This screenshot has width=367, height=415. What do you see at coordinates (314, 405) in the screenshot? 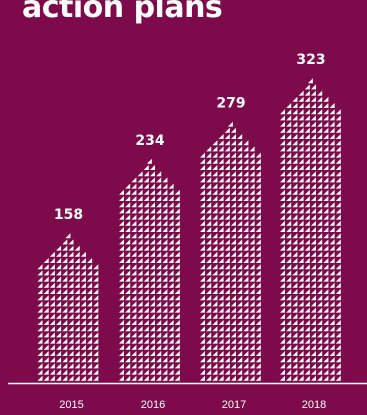
I see `category-label-2018: 2018` at bounding box center [314, 405].